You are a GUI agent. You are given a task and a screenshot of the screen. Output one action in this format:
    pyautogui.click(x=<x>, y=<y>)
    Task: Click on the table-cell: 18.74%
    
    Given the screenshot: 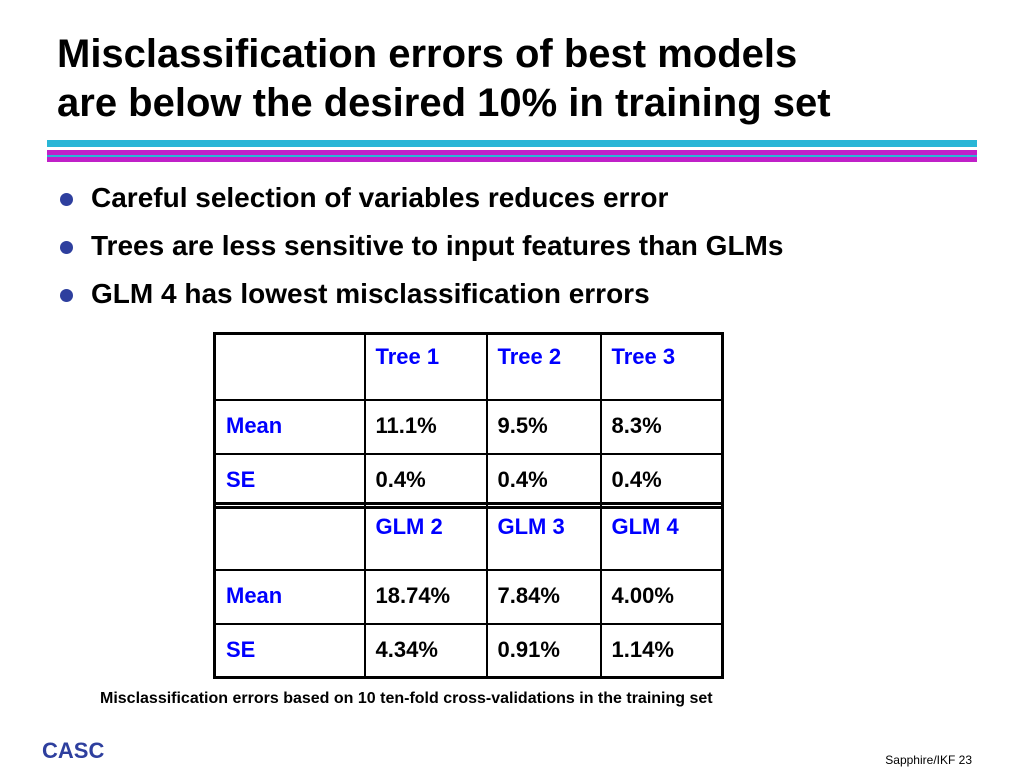 What is the action you would take?
    pyautogui.click(x=425, y=596)
    